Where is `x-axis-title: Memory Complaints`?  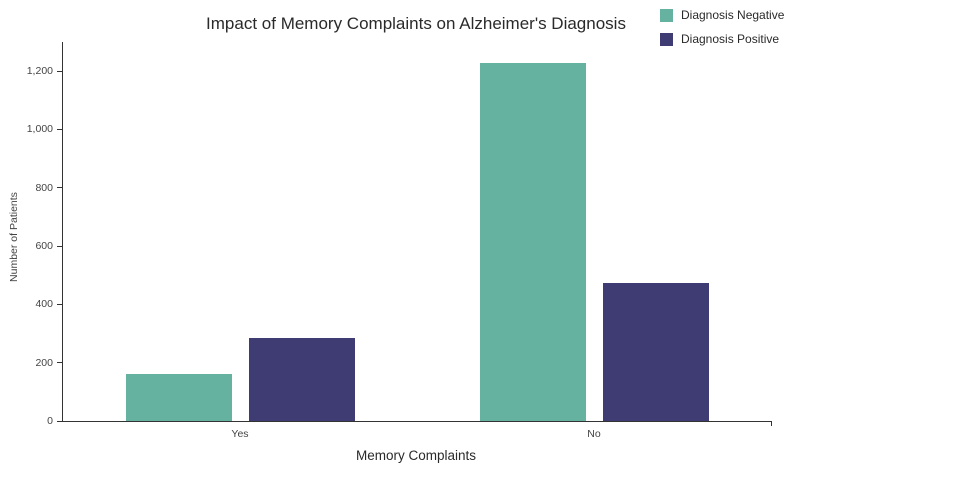 x-axis-title: Memory Complaints is located at coordinates (416, 455).